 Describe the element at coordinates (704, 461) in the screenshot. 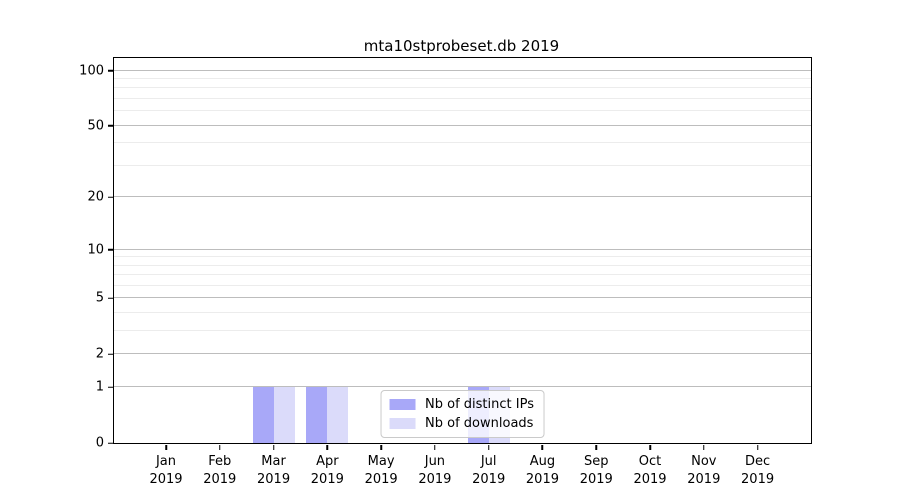

I see `x-tick-month: Nov` at that location.